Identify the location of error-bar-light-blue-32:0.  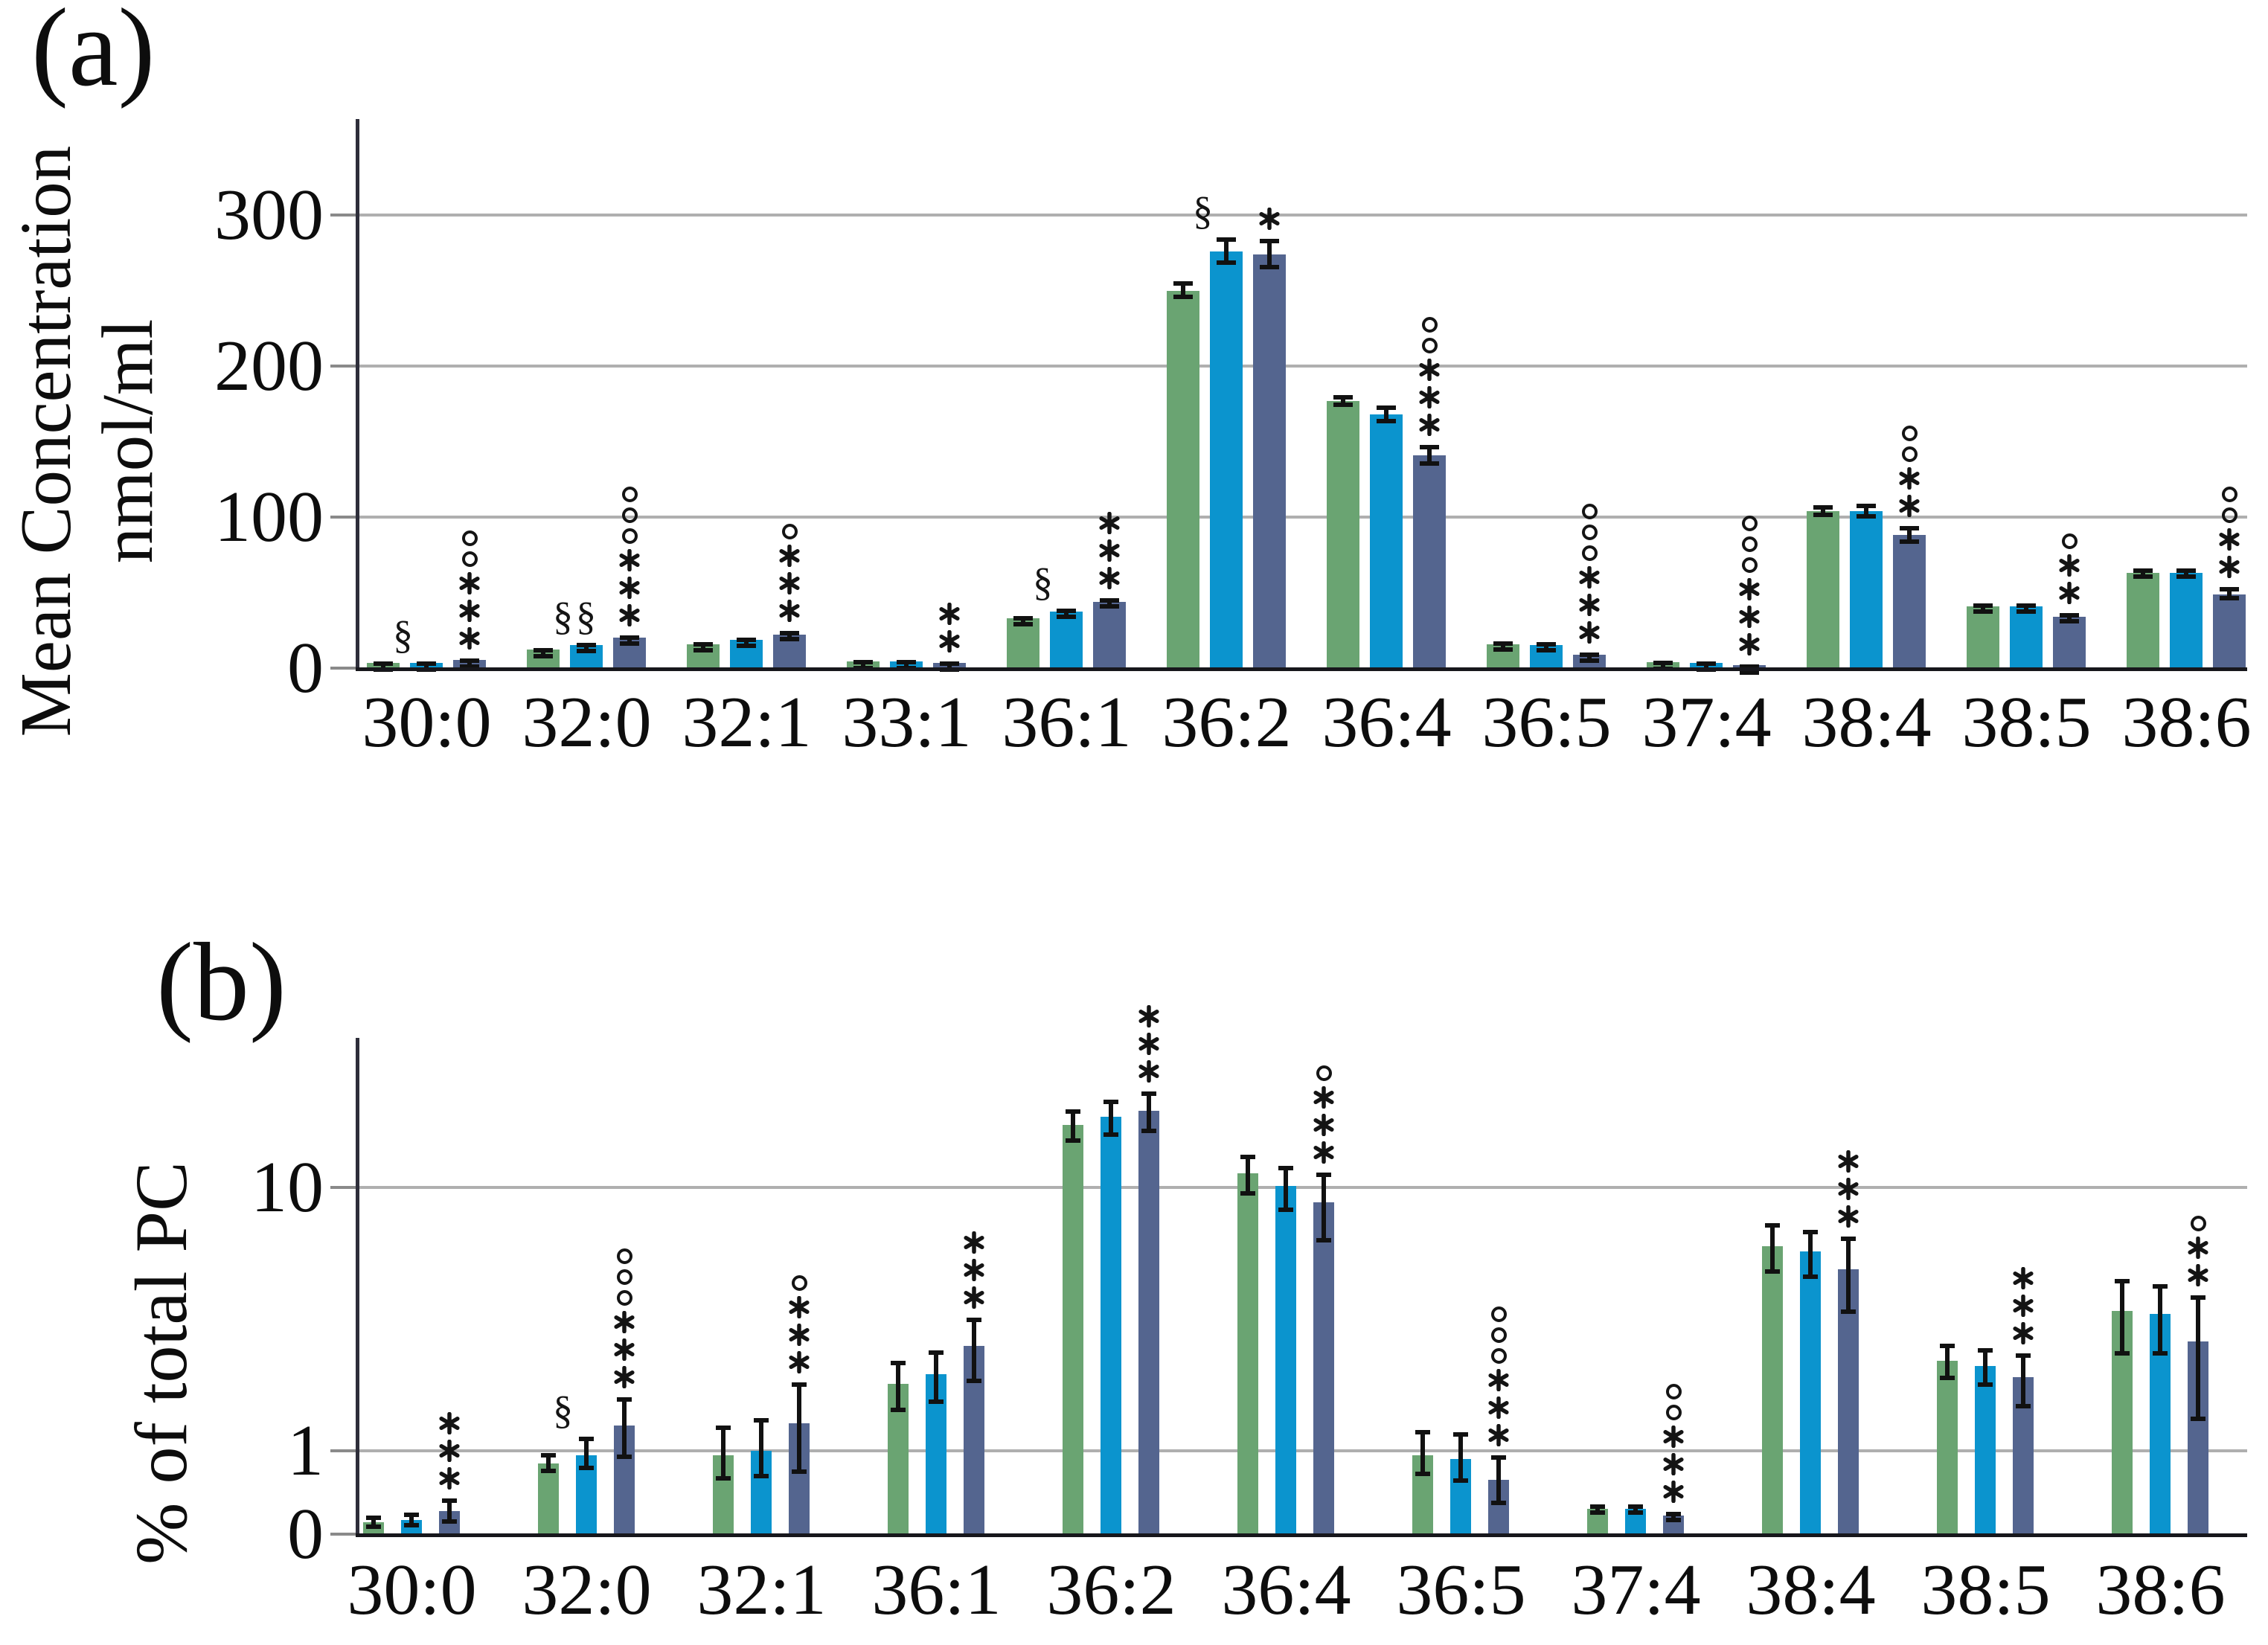
(587, 648).